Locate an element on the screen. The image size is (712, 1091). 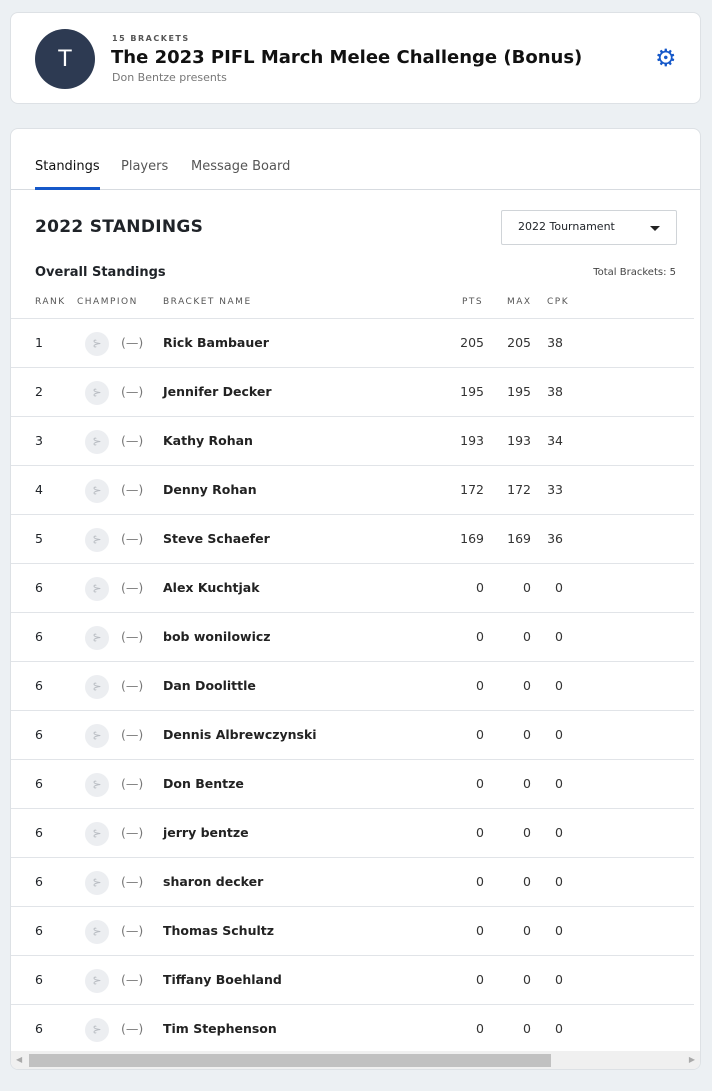
bracket-name: Alex Kuchtjak is located at coordinates (211, 587).